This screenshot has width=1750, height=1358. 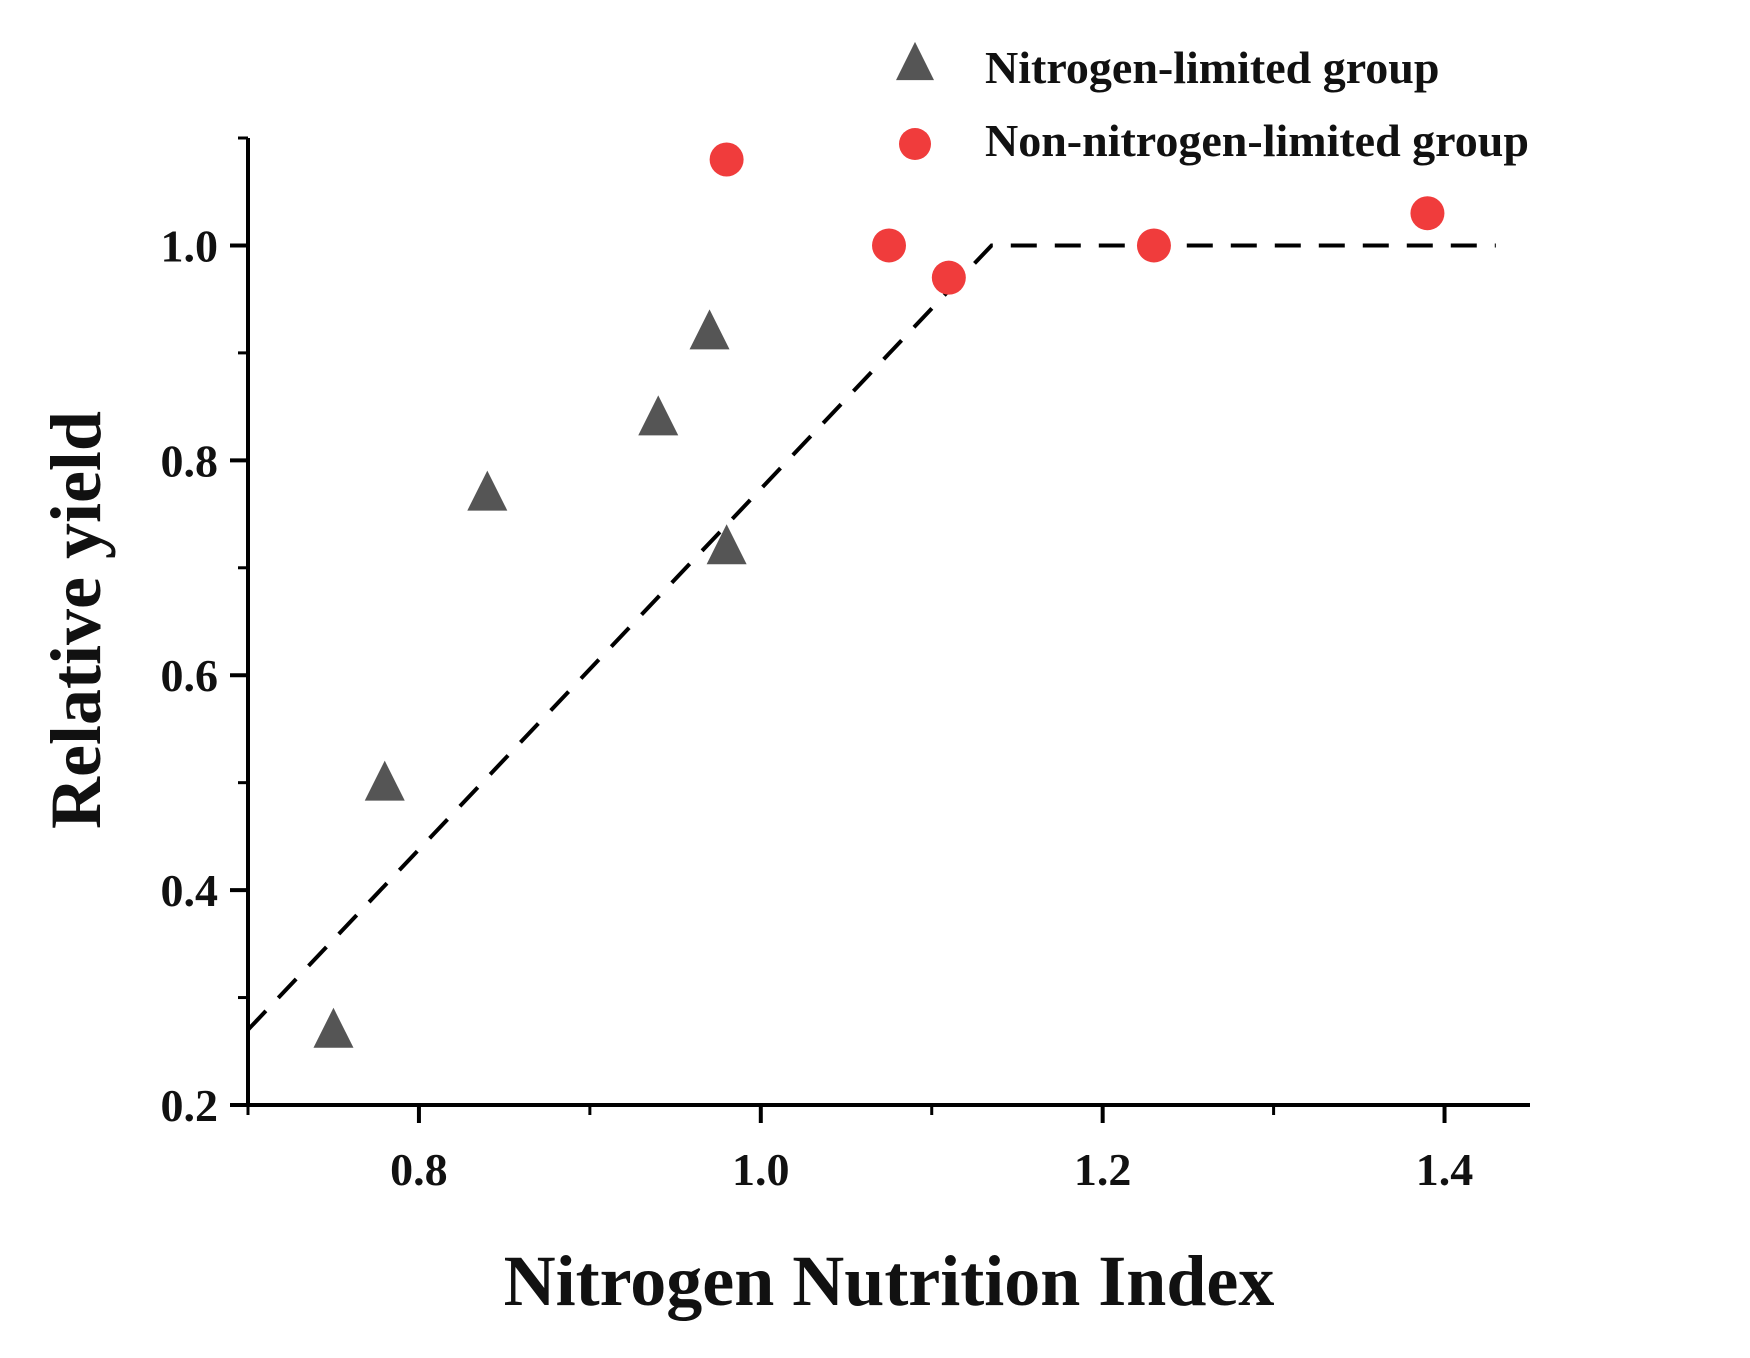 What do you see at coordinates (1257, 140) in the screenshot?
I see `legend-label: Non-nitrogen-limited group` at bounding box center [1257, 140].